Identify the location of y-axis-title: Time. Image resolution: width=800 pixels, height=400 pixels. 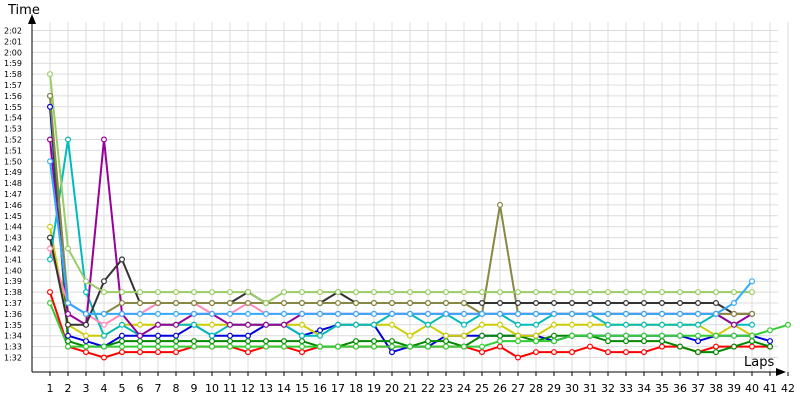
(23, 10).